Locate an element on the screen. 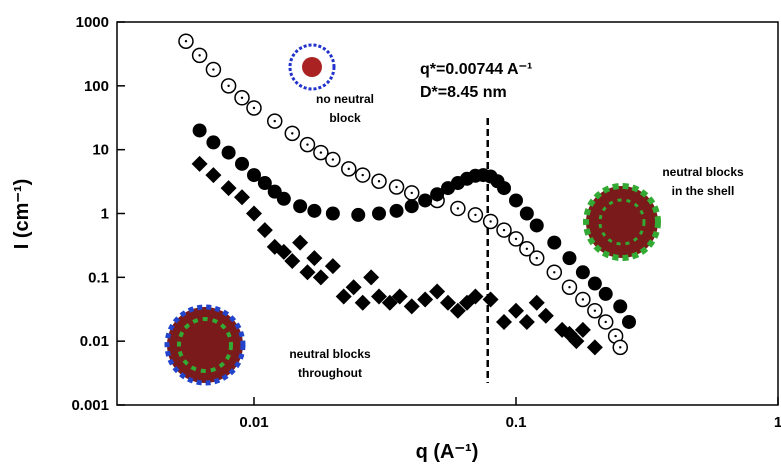  icon-throughout is located at coordinates (205, 345).